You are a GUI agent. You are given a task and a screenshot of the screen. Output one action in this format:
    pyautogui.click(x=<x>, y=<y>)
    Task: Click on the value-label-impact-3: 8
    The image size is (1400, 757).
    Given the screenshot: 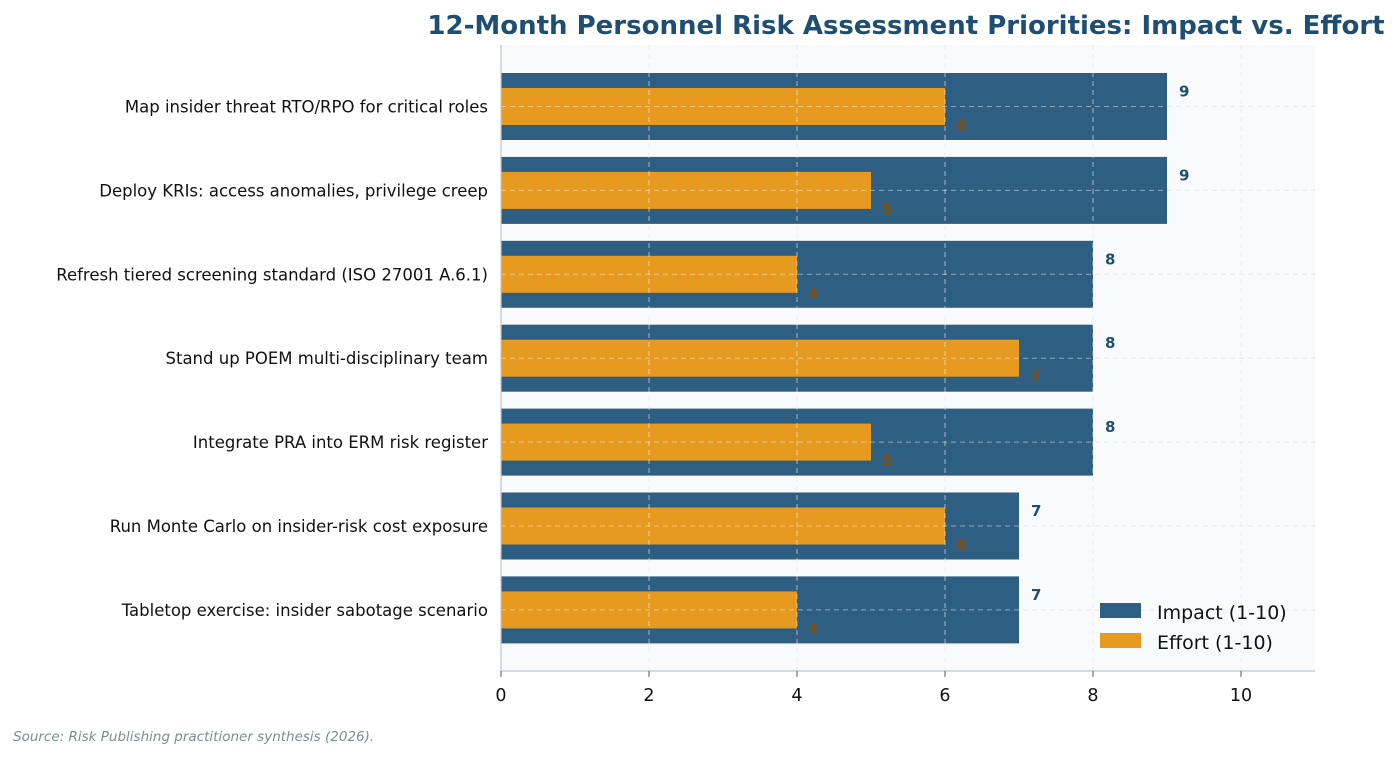 What is the action you would take?
    pyautogui.click(x=1110, y=343)
    